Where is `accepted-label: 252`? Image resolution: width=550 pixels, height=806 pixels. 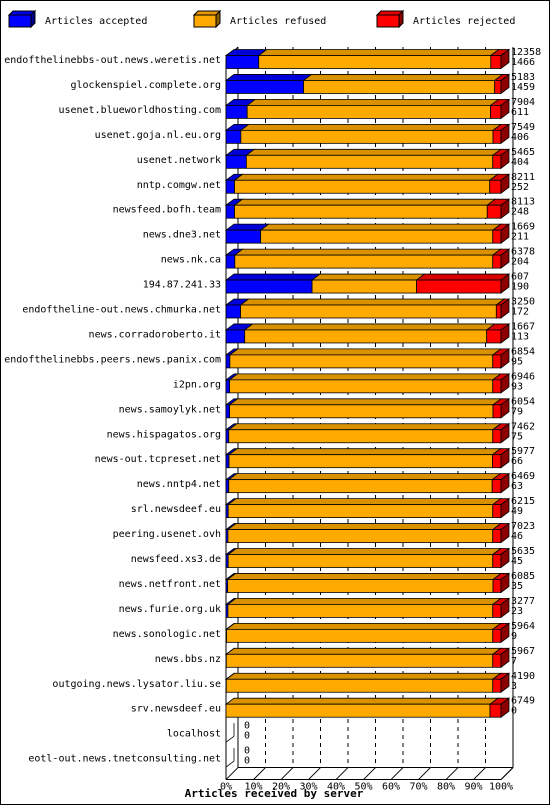
accepted-label: 252 is located at coordinates (520, 187).